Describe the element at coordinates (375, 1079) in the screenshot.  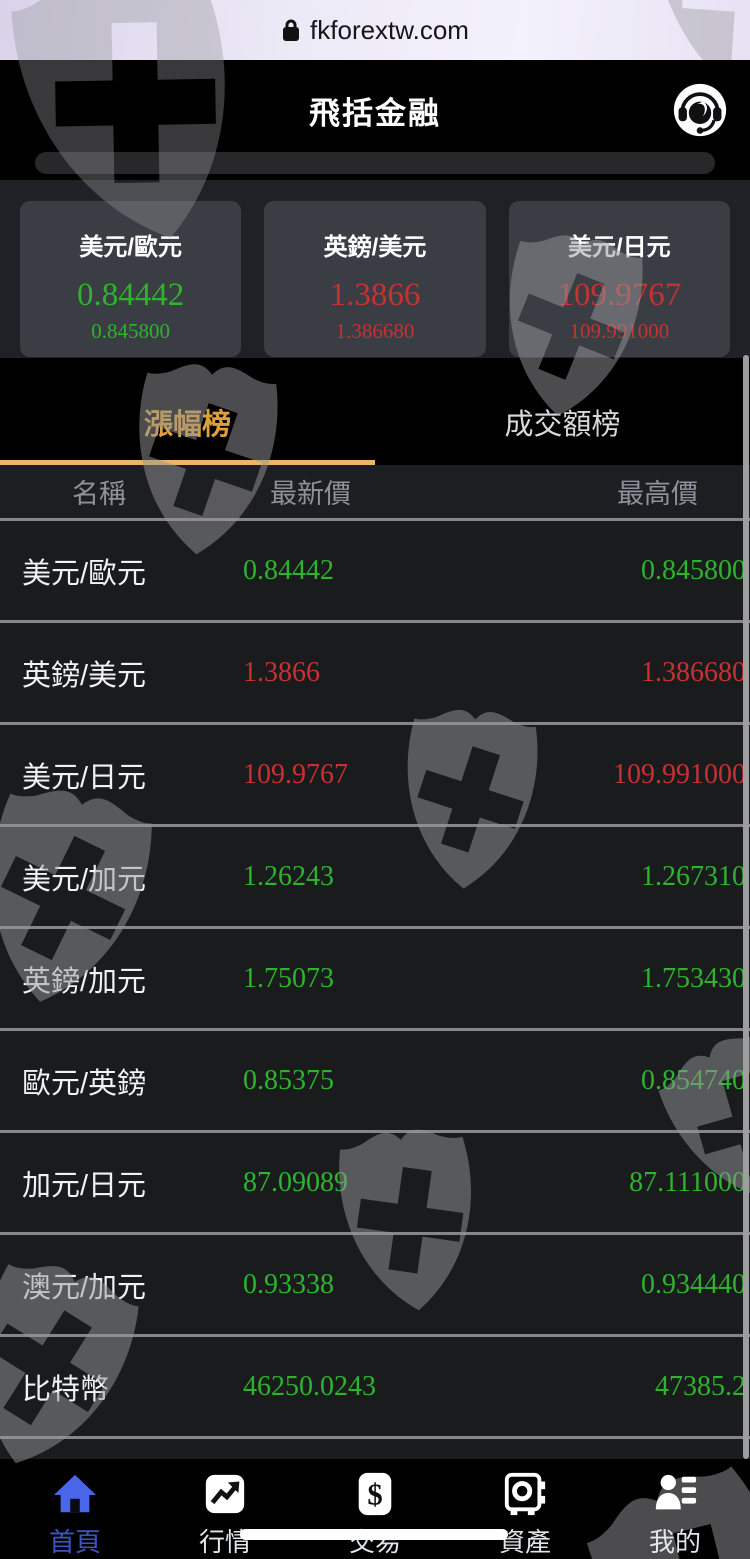
I see `table-row: 歐元/英鎊 0.85375 0.854740` at that location.